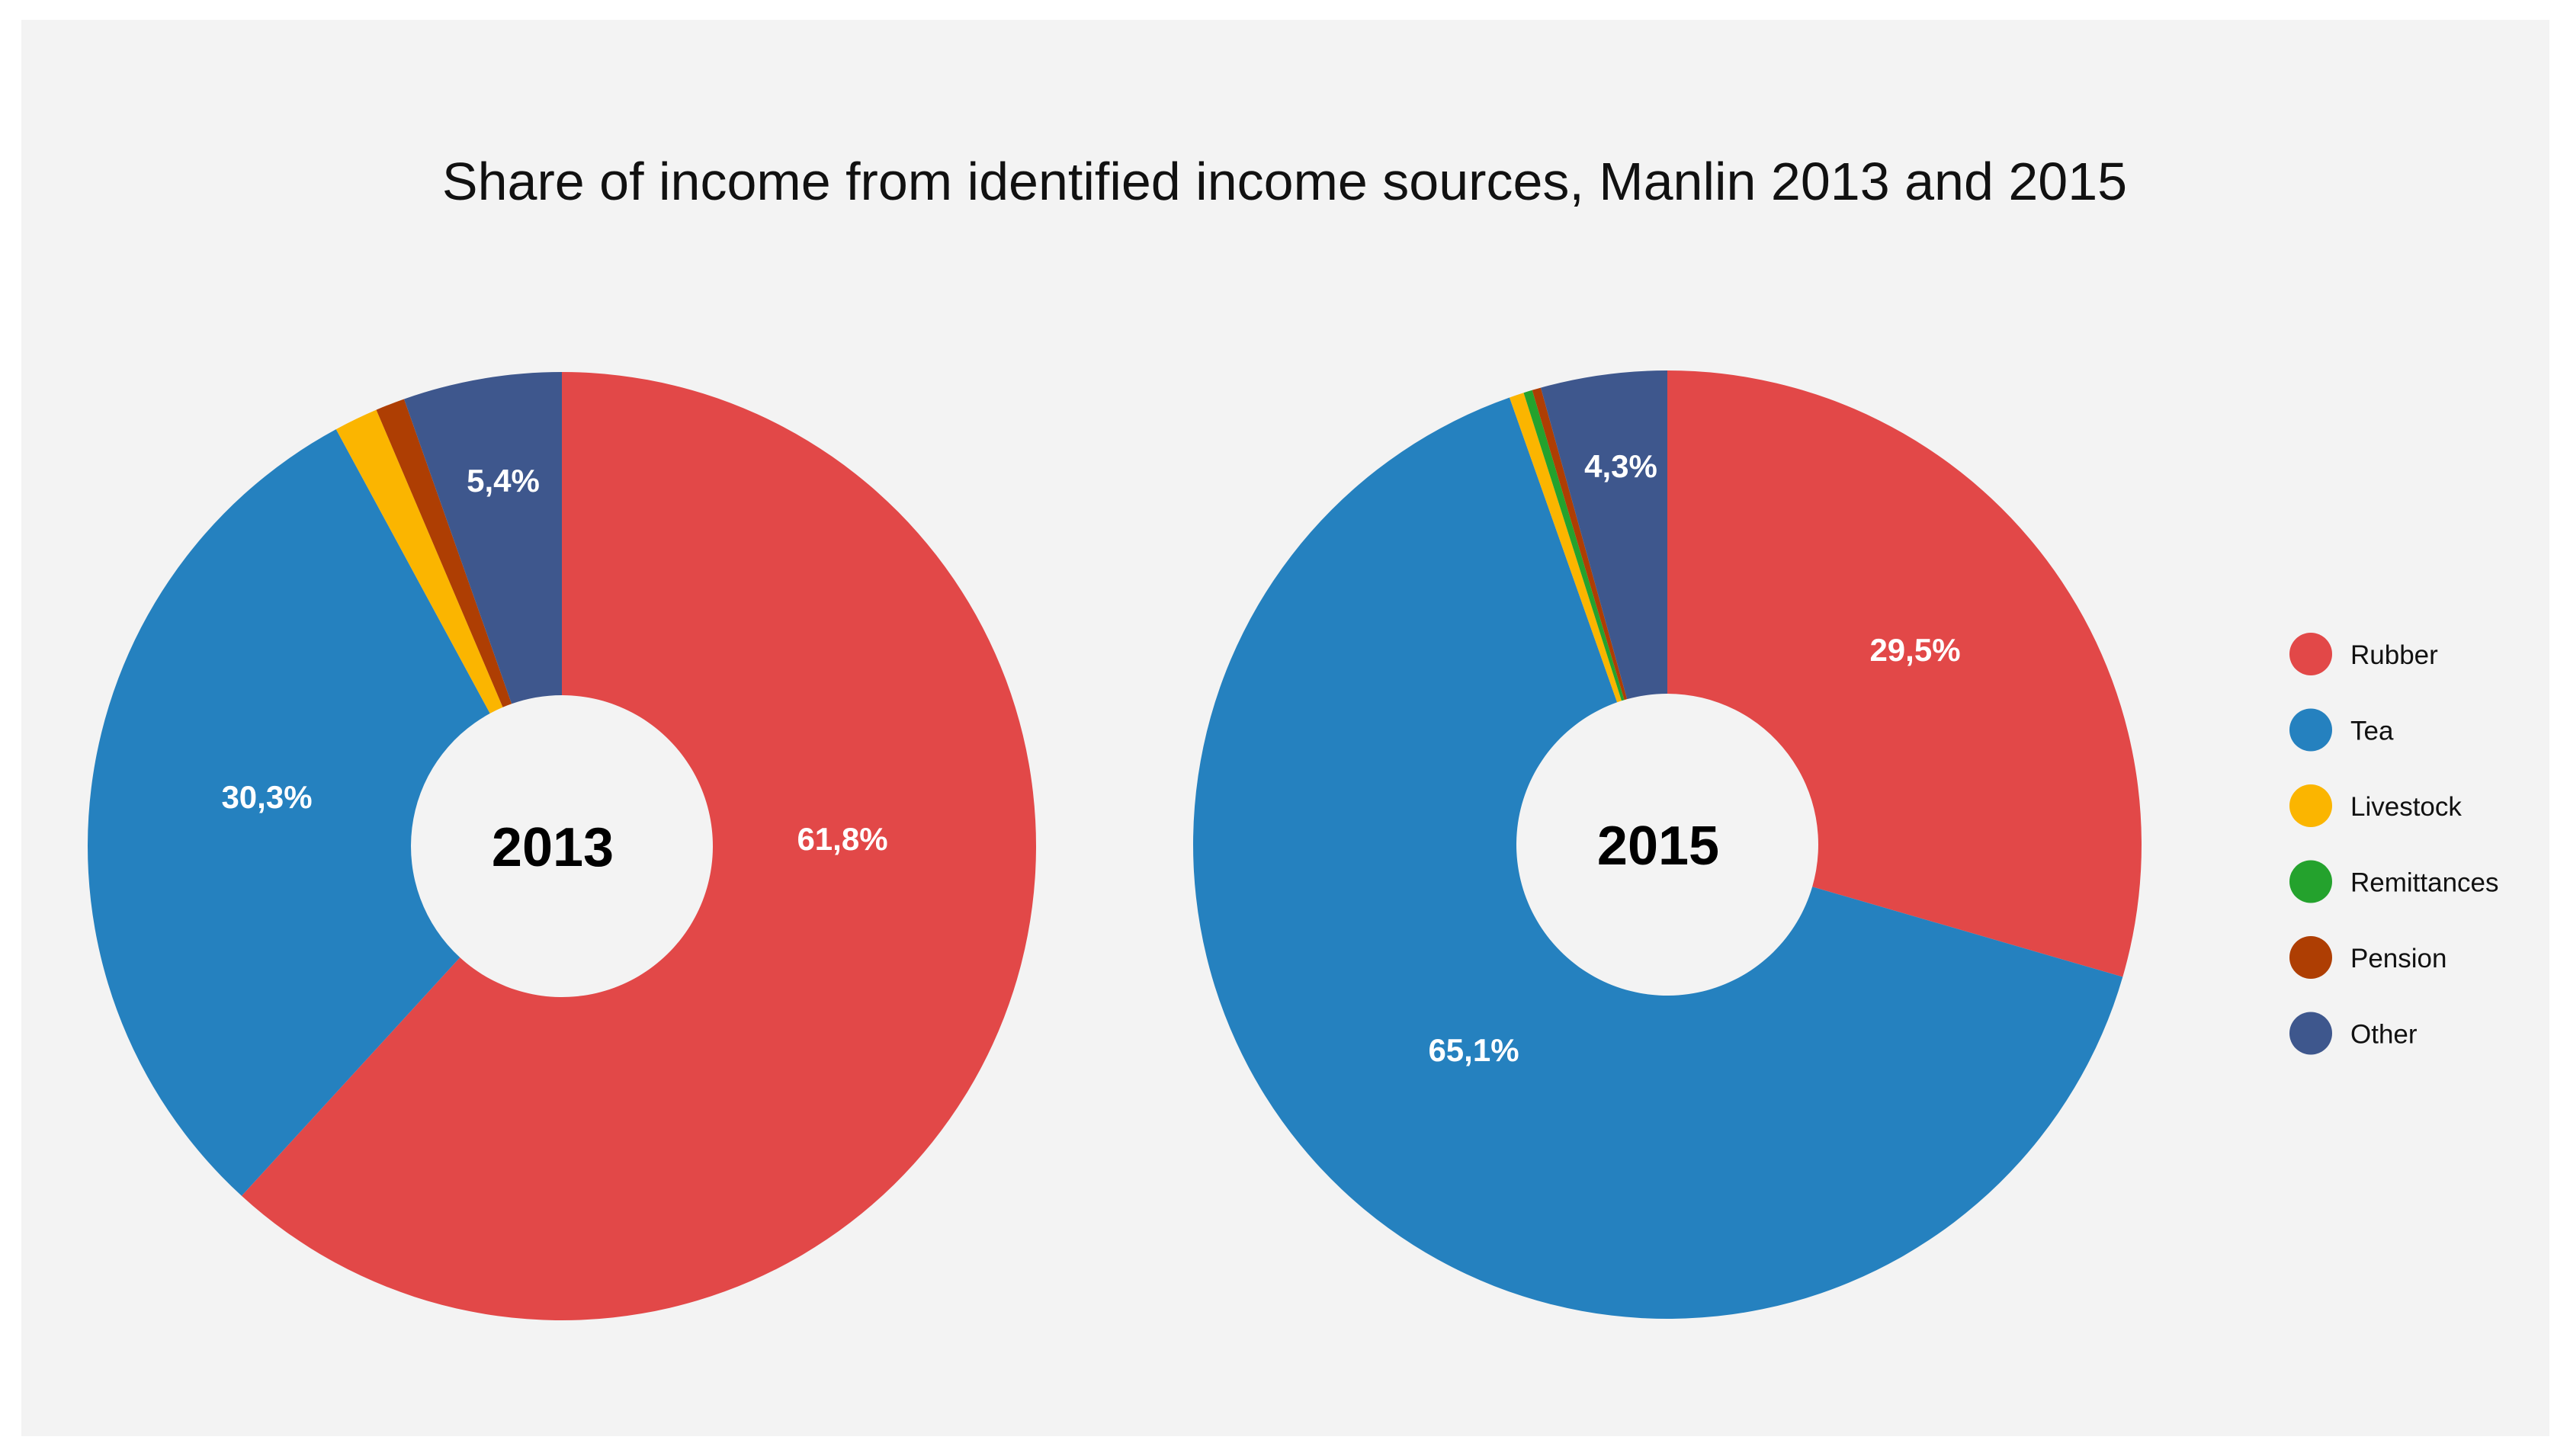 This screenshot has width=2570, height=1456. Describe the element at coordinates (2384, 1035) in the screenshot. I see `legend-label-other: Other` at that location.